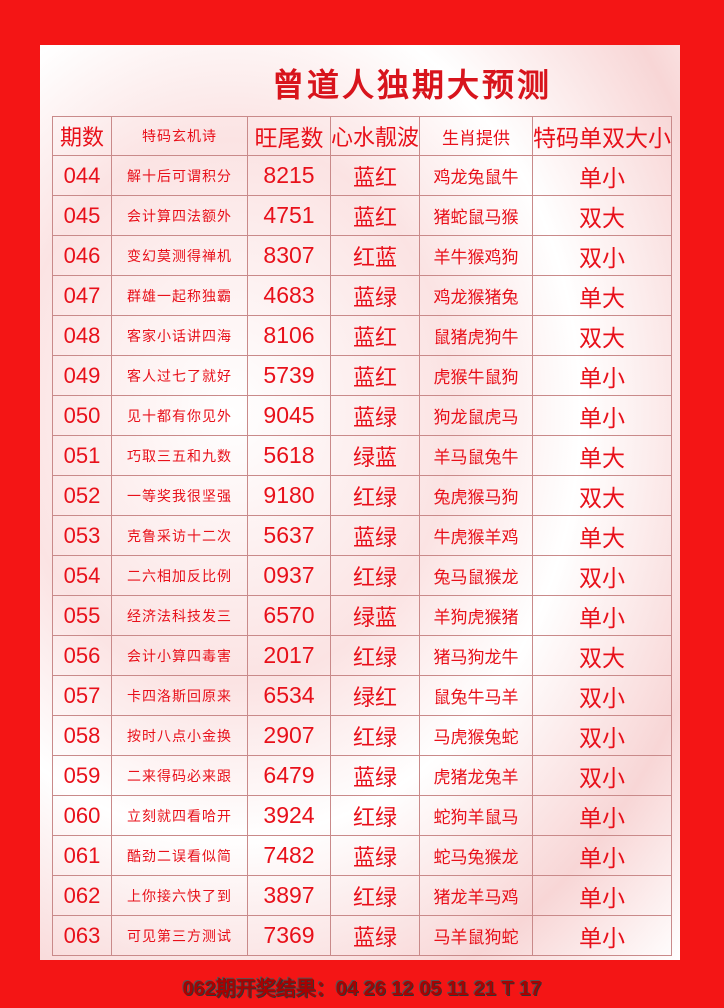 The height and width of the screenshot is (1008, 724). What do you see at coordinates (289, 855) in the screenshot?
I see `table-cell: 7482` at bounding box center [289, 855].